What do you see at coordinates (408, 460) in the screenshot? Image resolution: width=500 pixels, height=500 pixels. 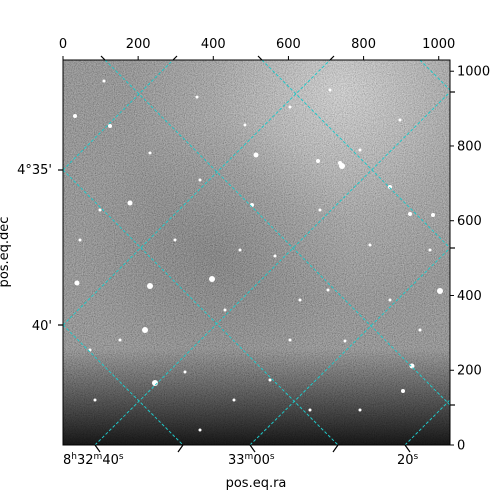 I see `ra-tick-label-3: 20s` at bounding box center [408, 460].